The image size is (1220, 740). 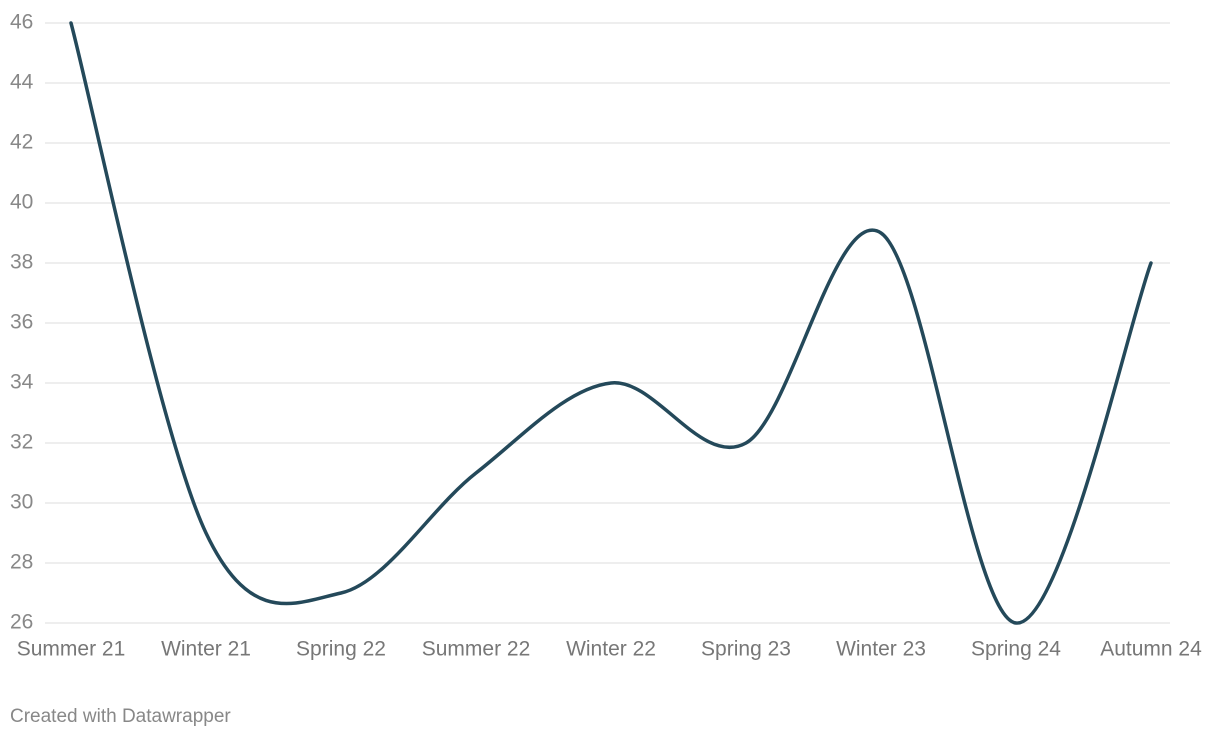 What do you see at coordinates (476, 649) in the screenshot?
I see `x-tick-label: Summer 22` at bounding box center [476, 649].